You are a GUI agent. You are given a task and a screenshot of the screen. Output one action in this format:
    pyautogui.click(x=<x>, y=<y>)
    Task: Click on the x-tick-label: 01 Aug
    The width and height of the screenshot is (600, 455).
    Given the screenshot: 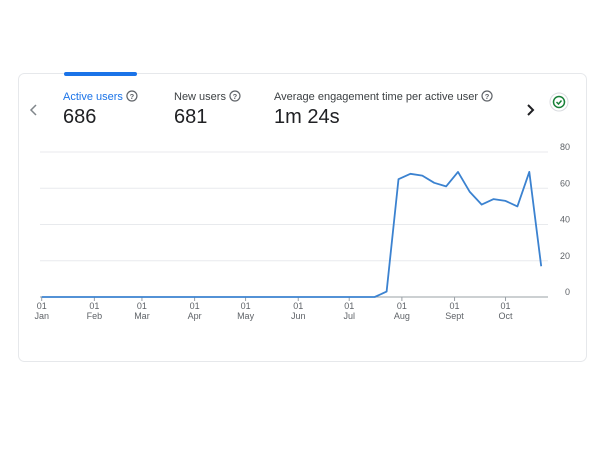 What is the action you would take?
    pyautogui.click(x=402, y=311)
    